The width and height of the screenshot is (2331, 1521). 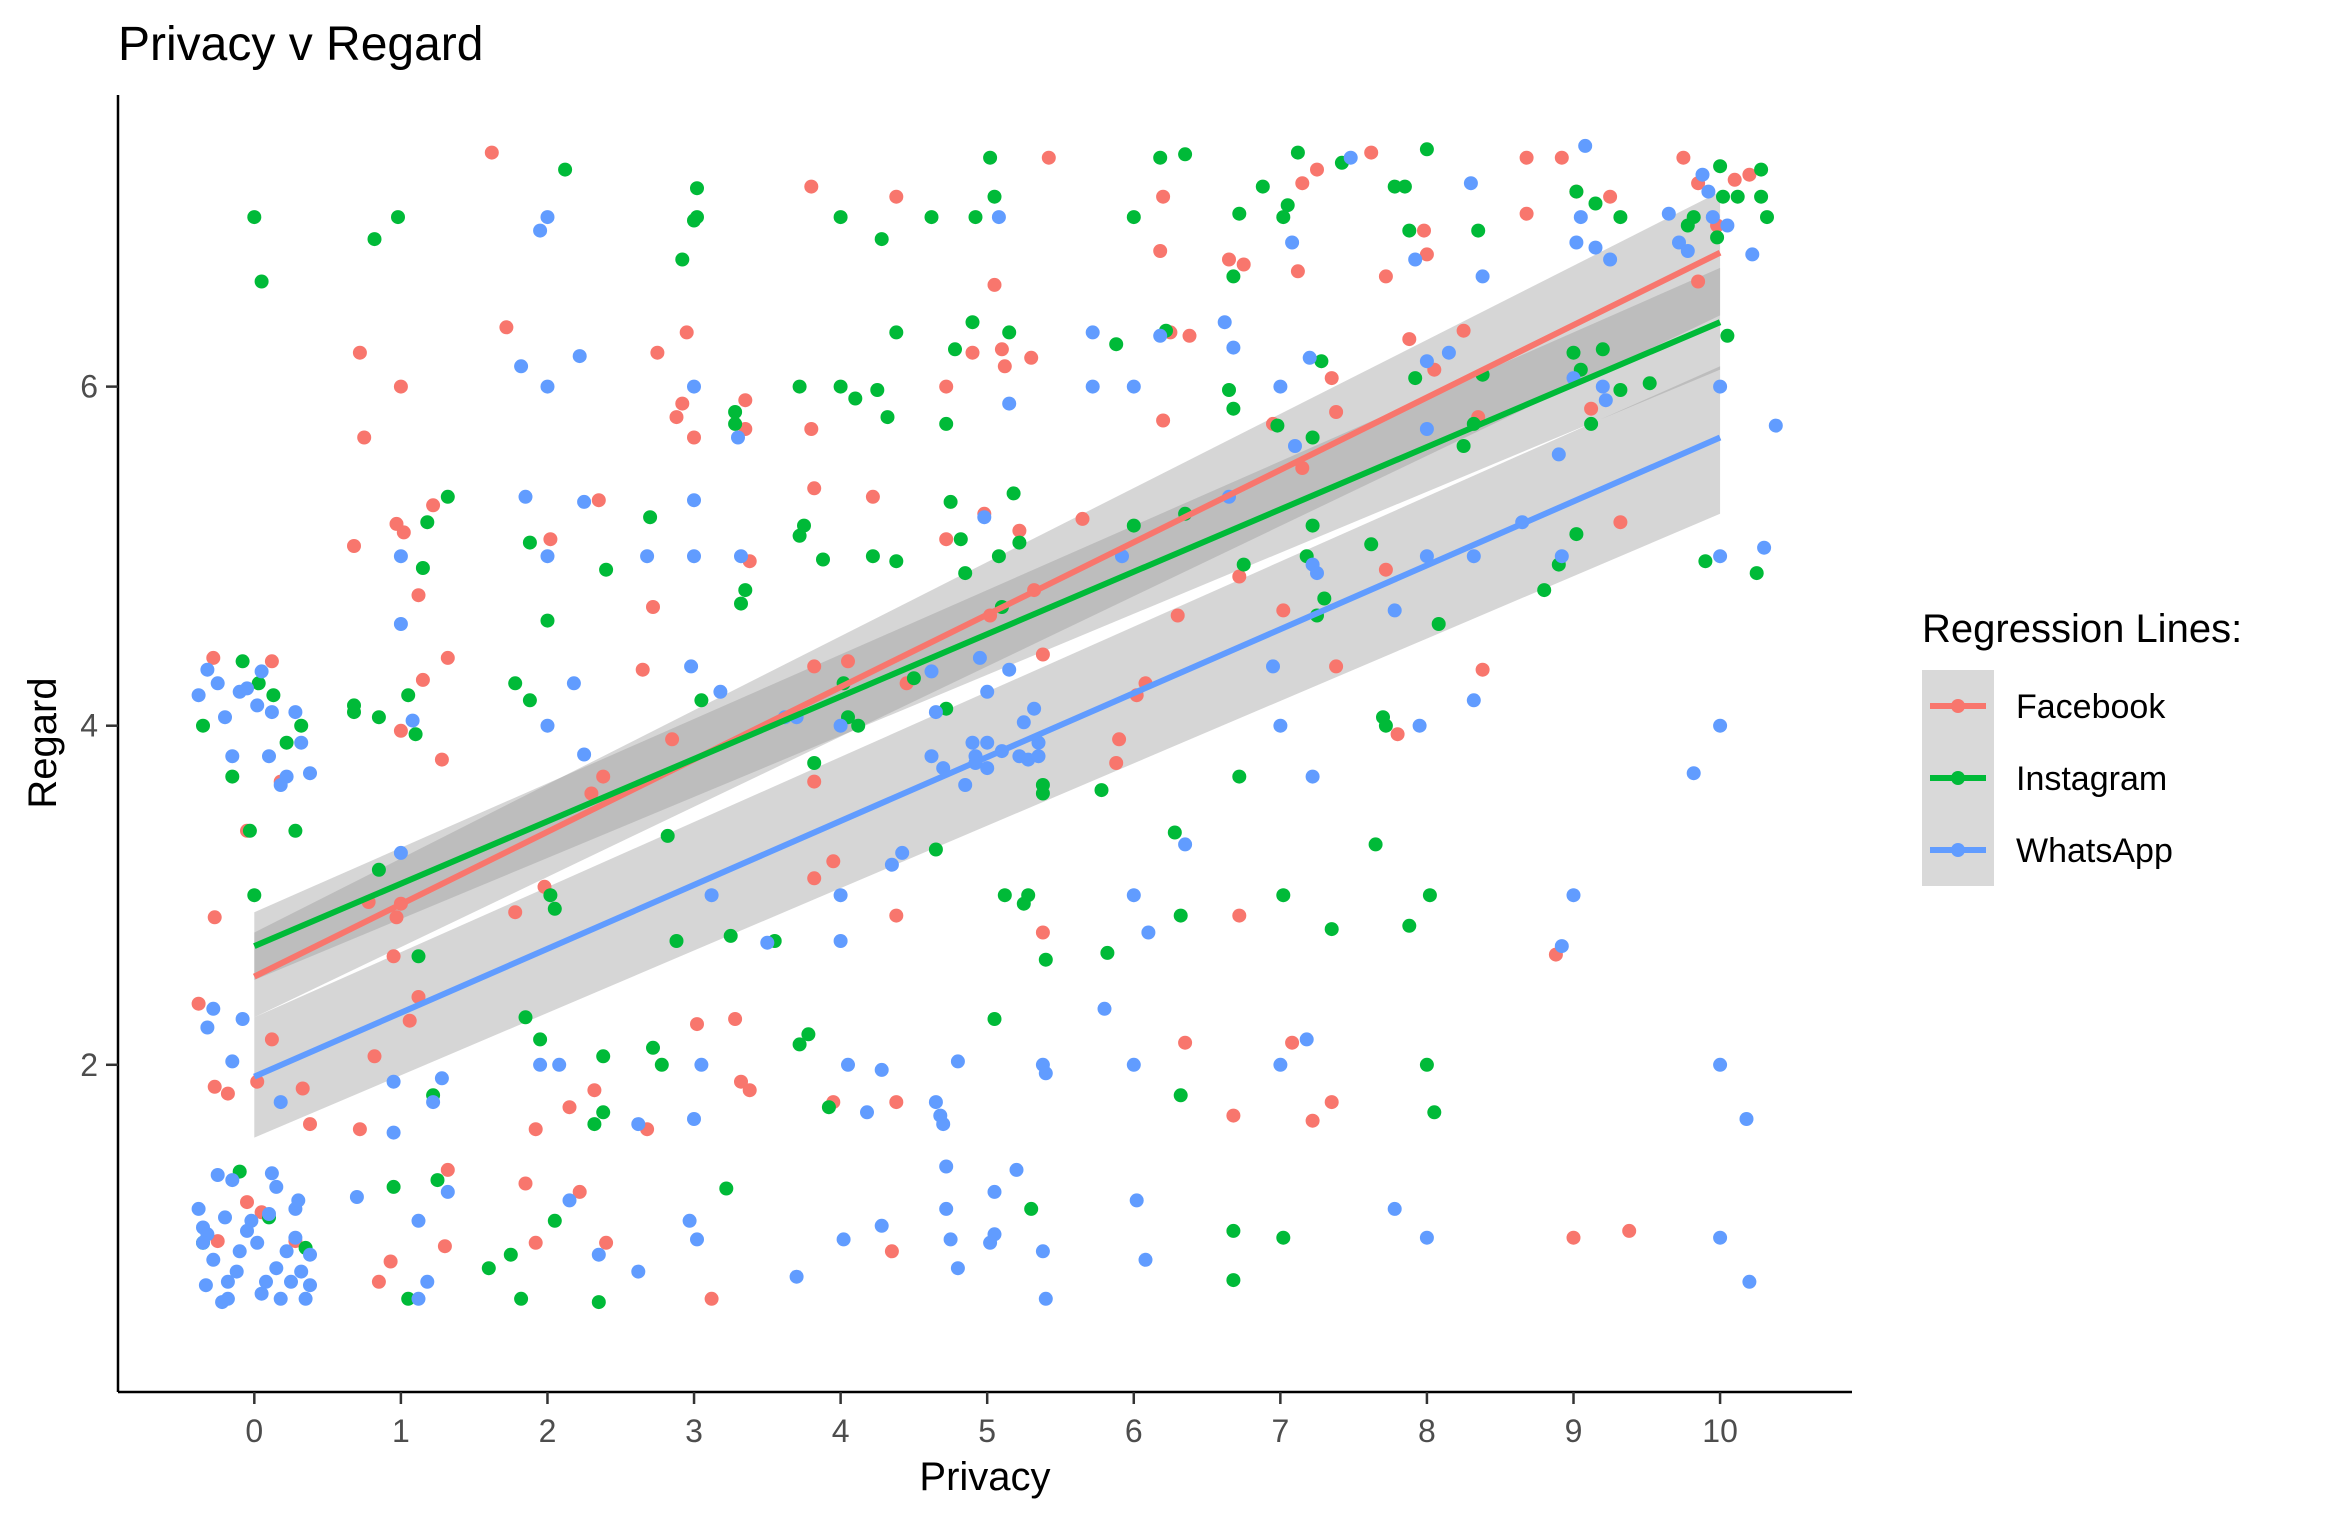 What do you see at coordinates (1958, 850) in the screenshot?
I see `legend-key-whatsapp-point` at bounding box center [1958, 850].